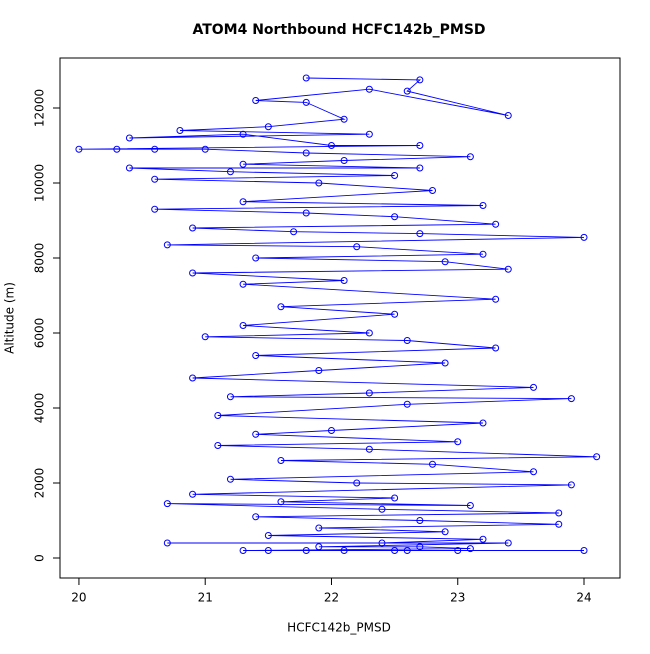 The height and width of the screenshot is (654, 650). What do you see at coordinates (457, 598) in the screenshot?
I see `x-tick-label: 23` at bounding box center [457, 598].